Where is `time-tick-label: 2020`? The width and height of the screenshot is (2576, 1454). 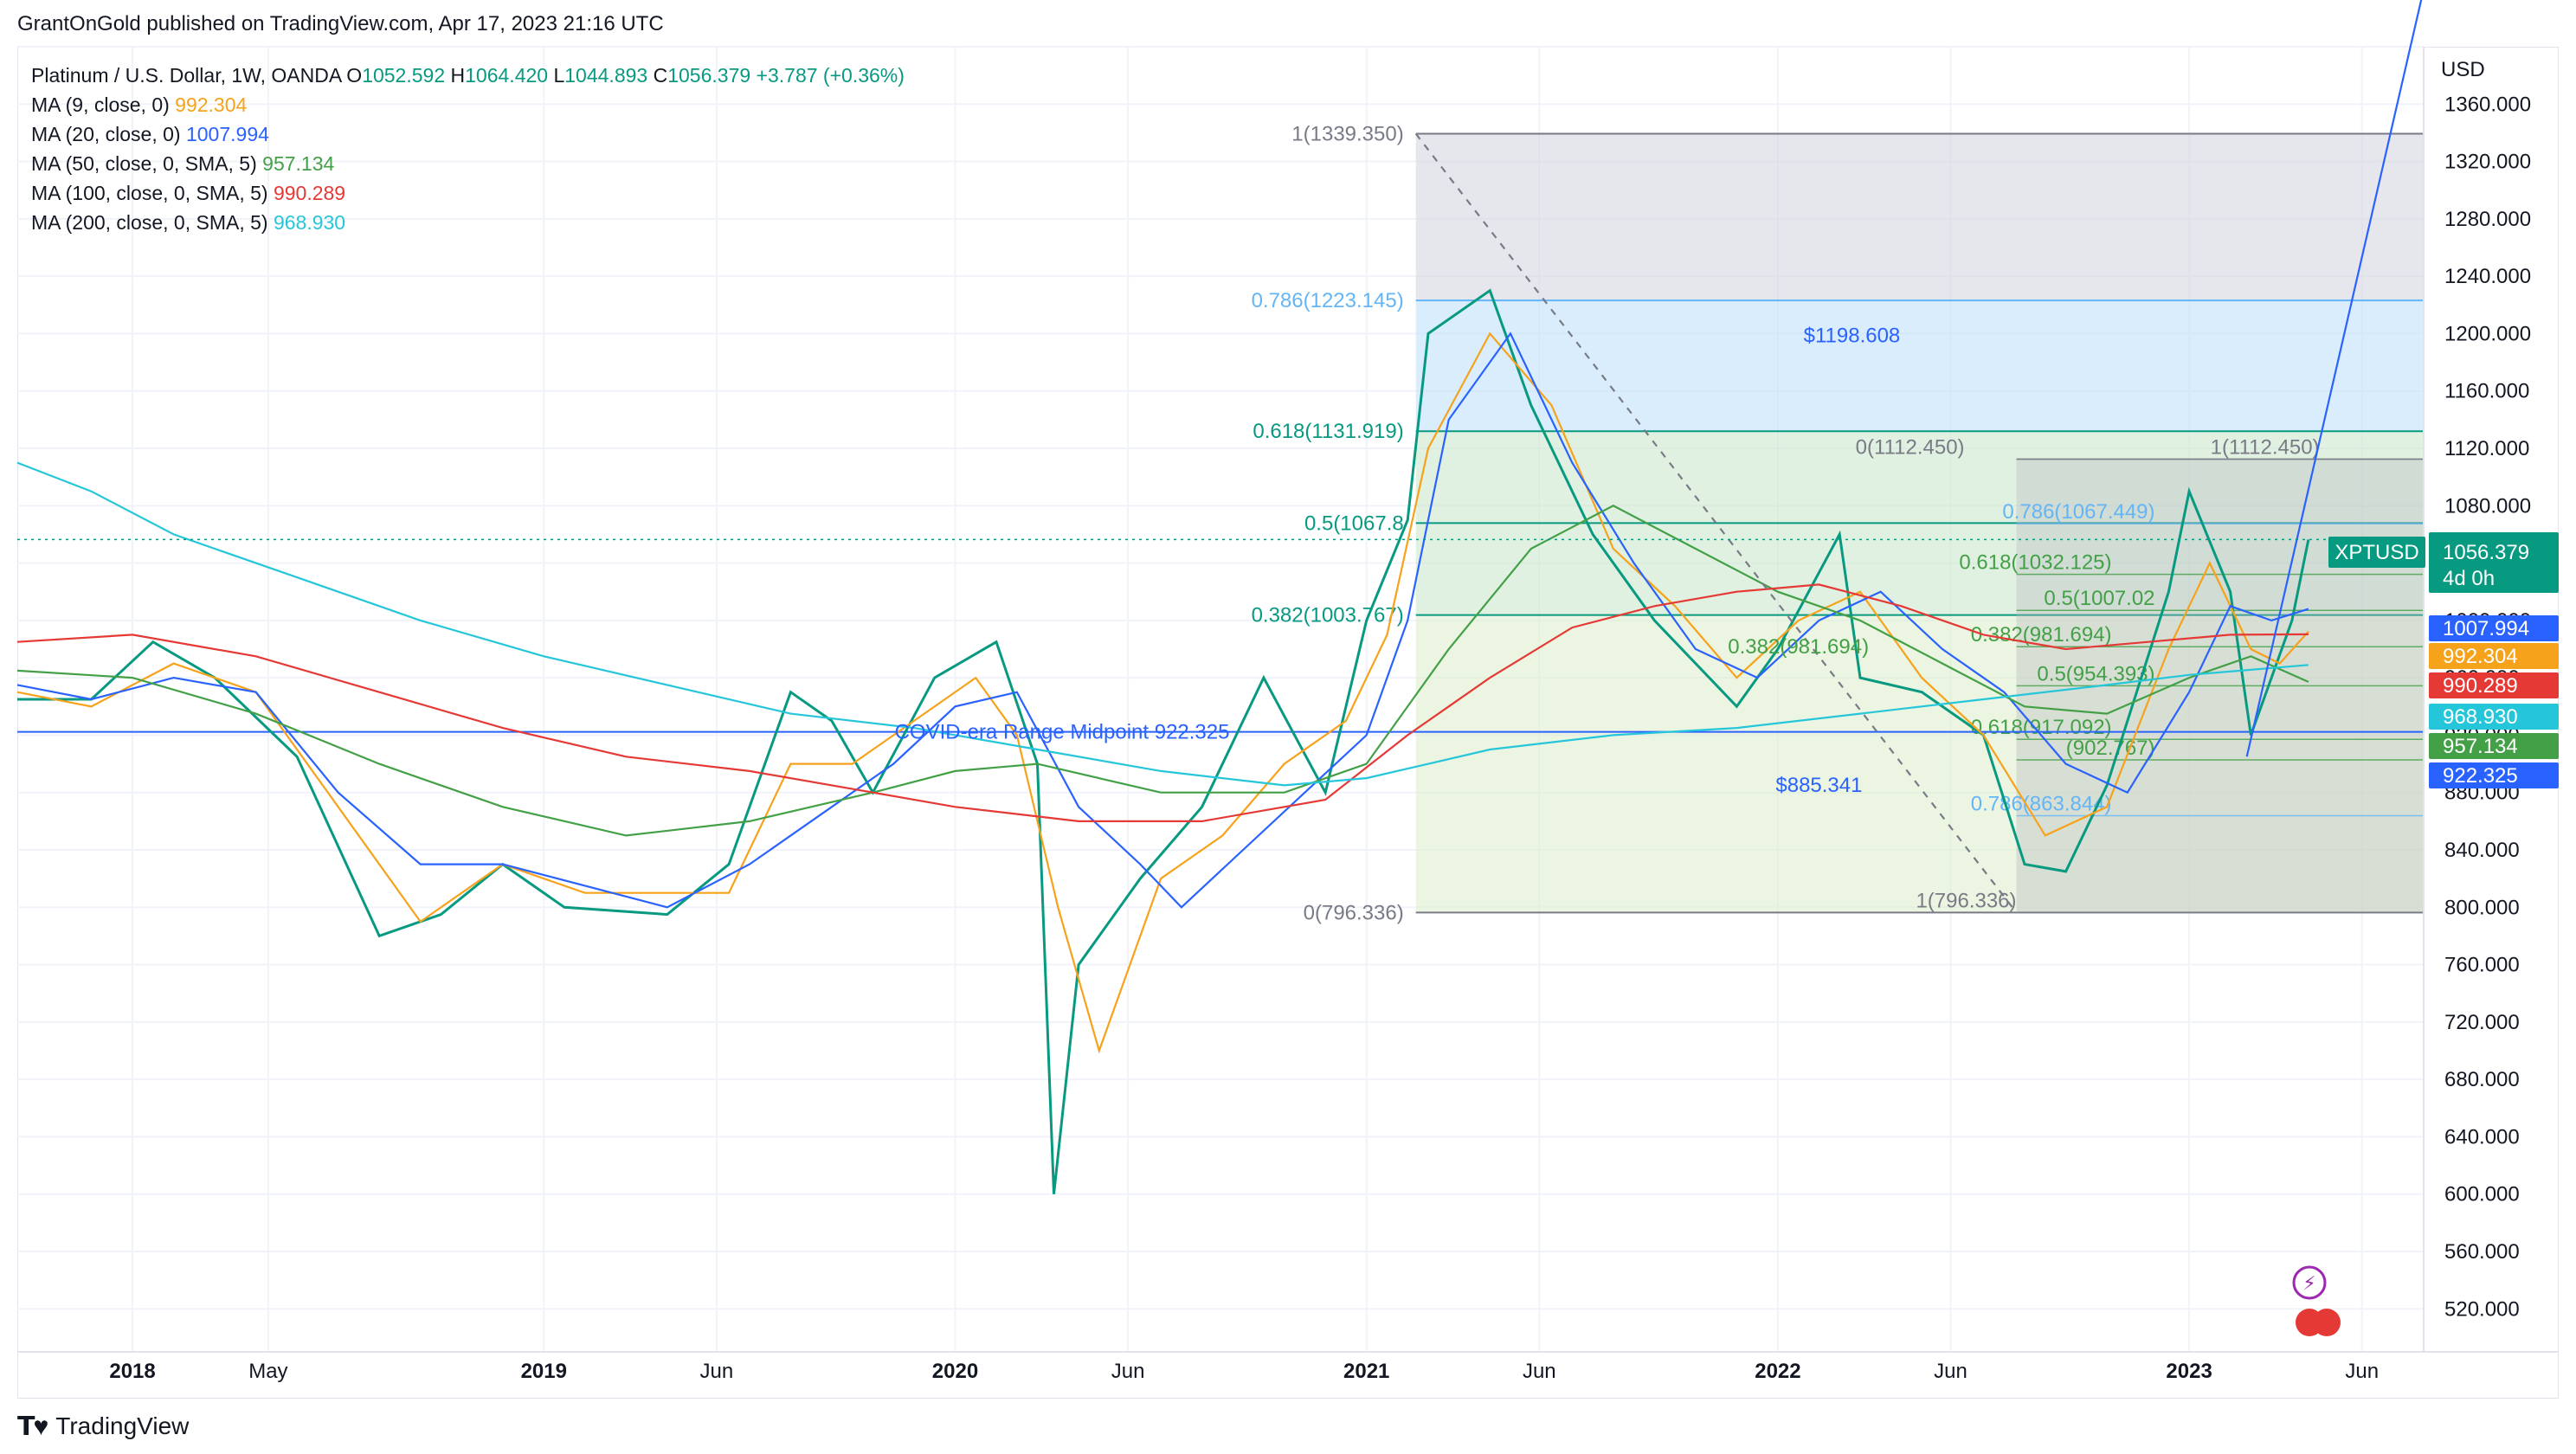 time-tick-label: 2020 is located at coordinates (955, 1372).